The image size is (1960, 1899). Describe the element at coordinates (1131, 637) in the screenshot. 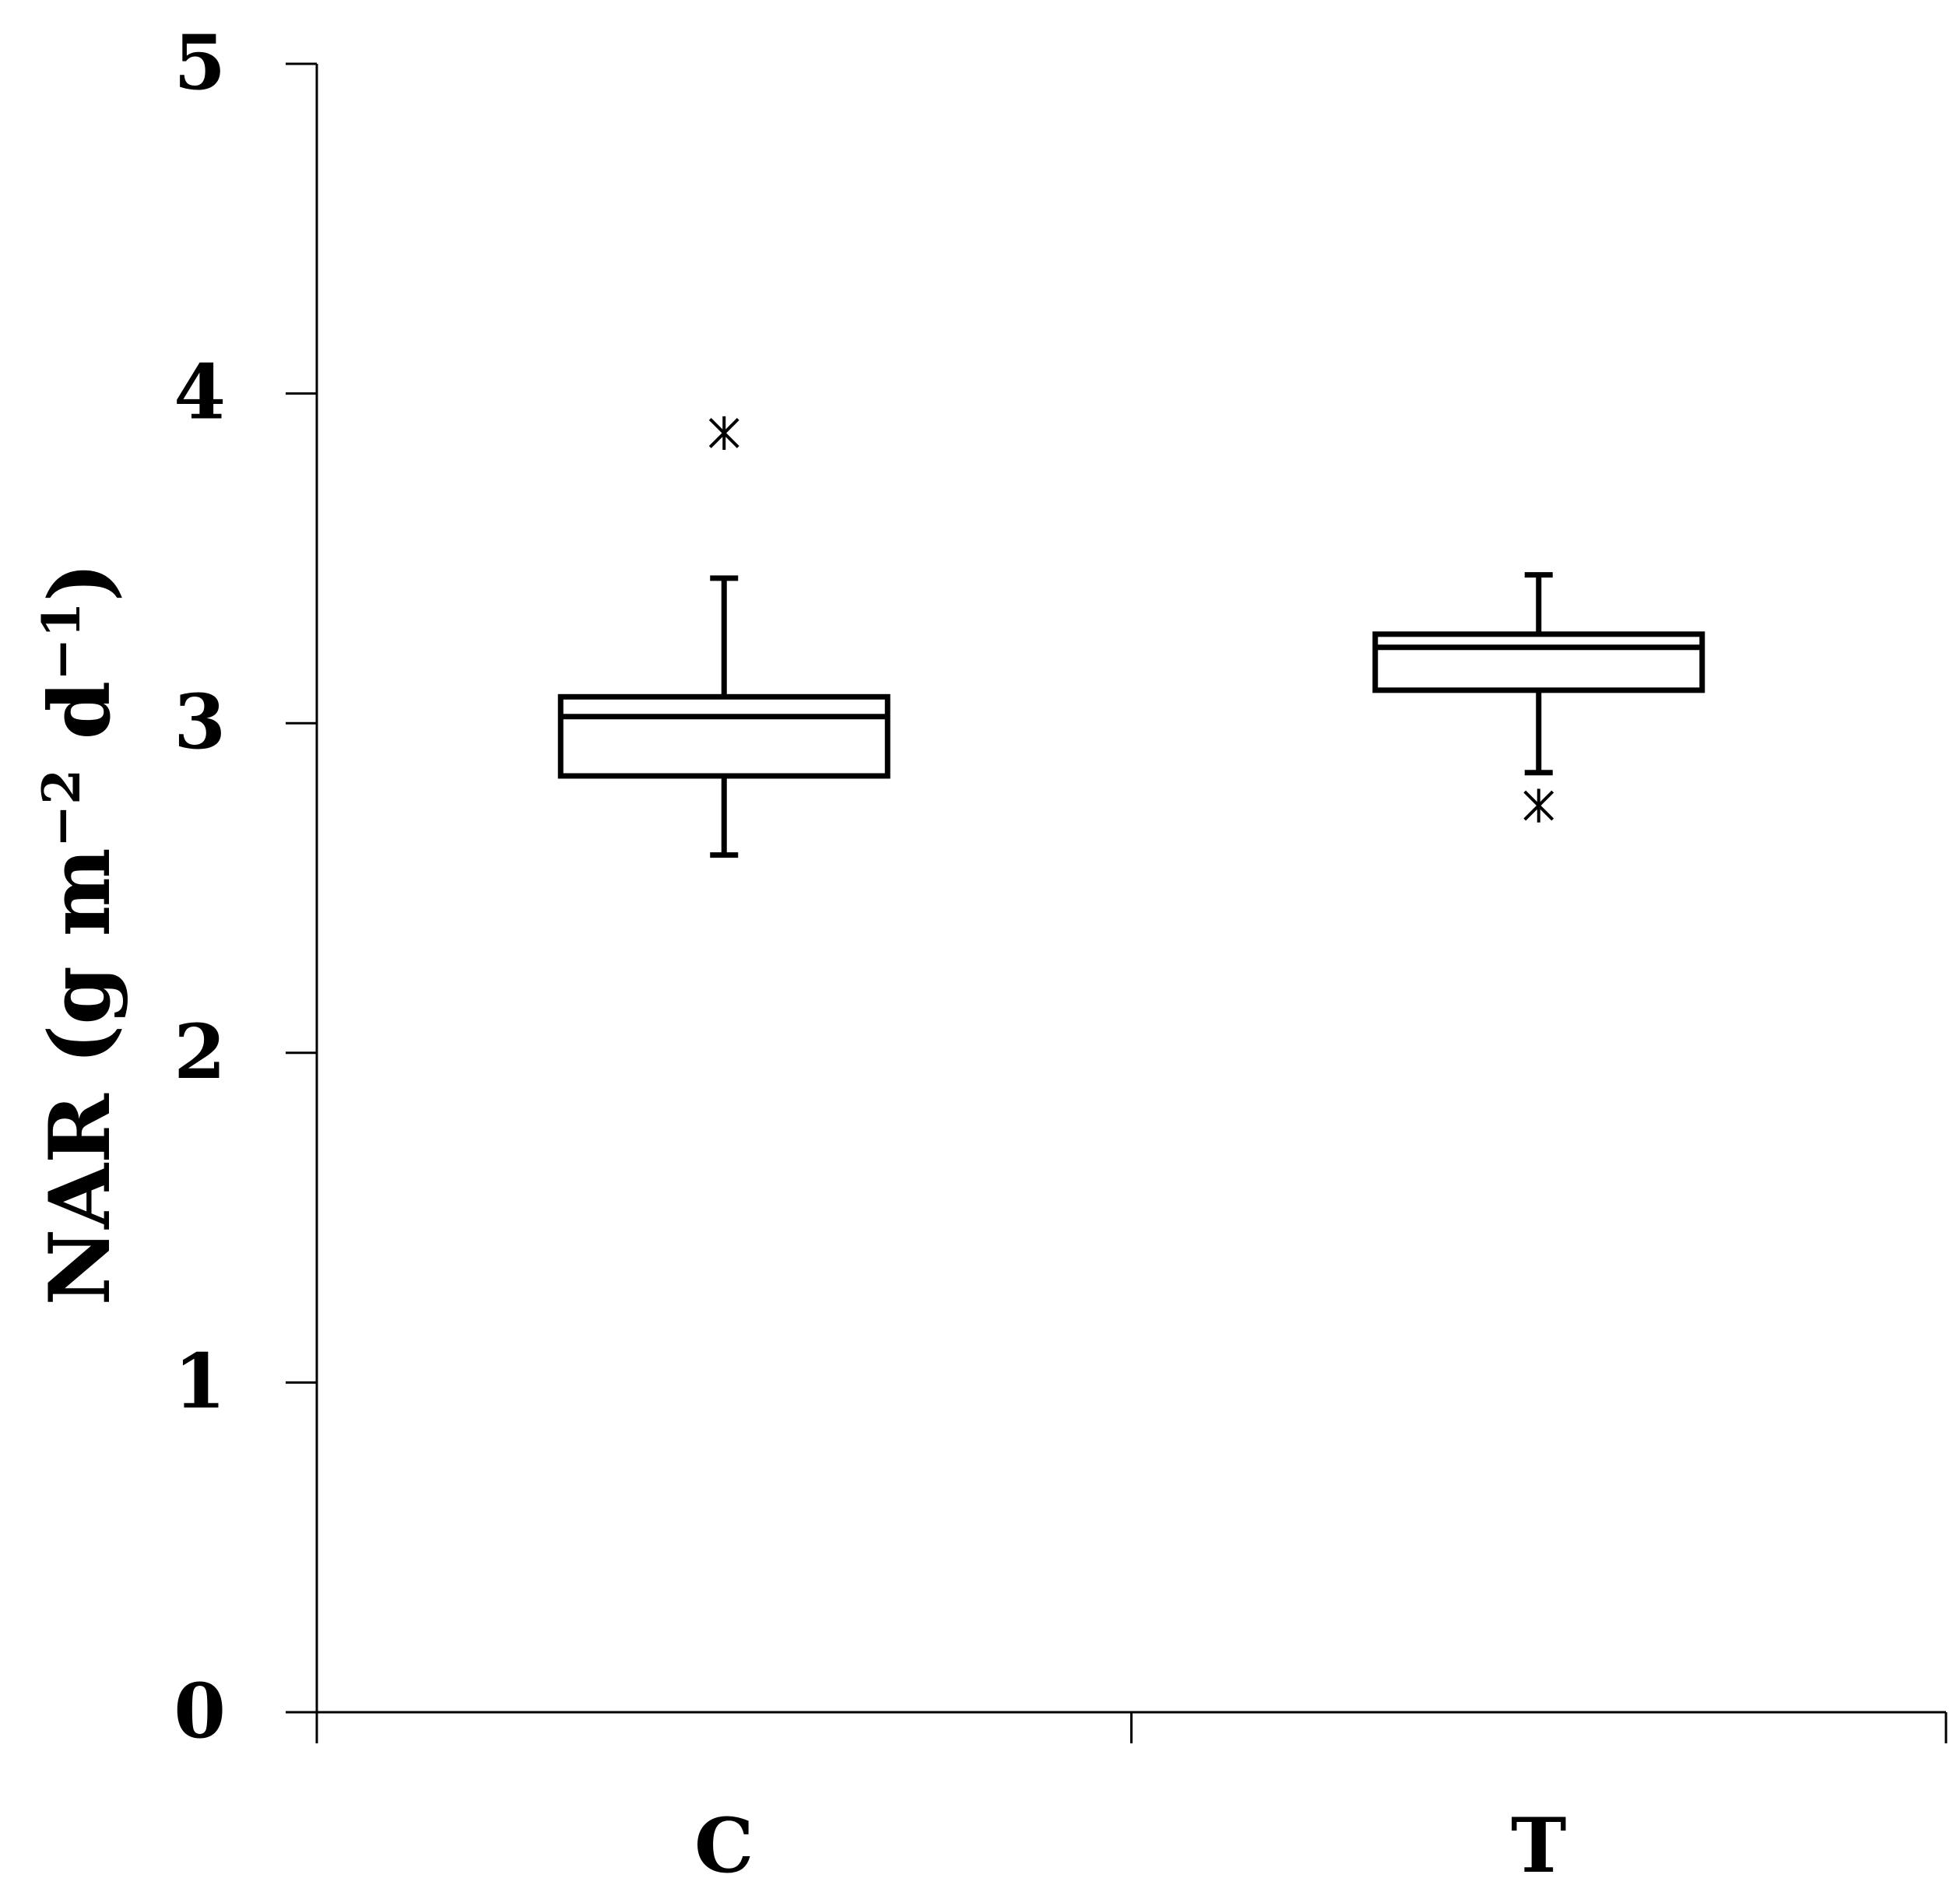

I see `box-series` at that location.